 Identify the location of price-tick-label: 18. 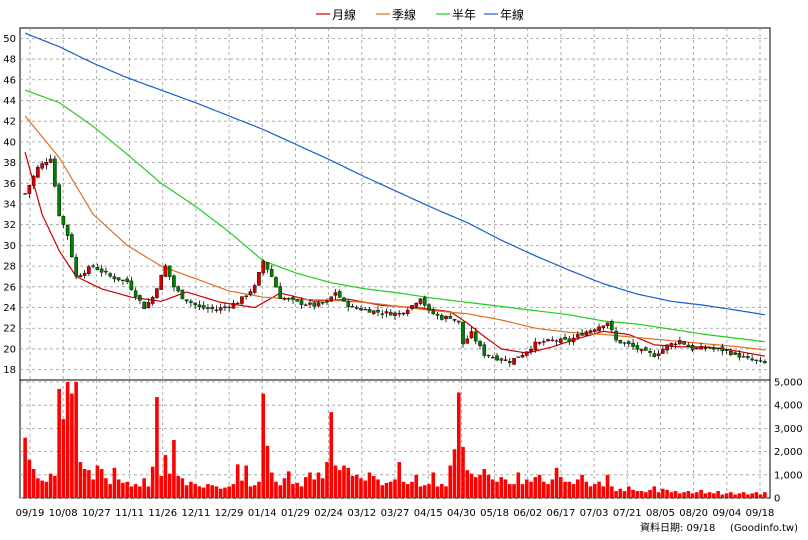
(9, 370).